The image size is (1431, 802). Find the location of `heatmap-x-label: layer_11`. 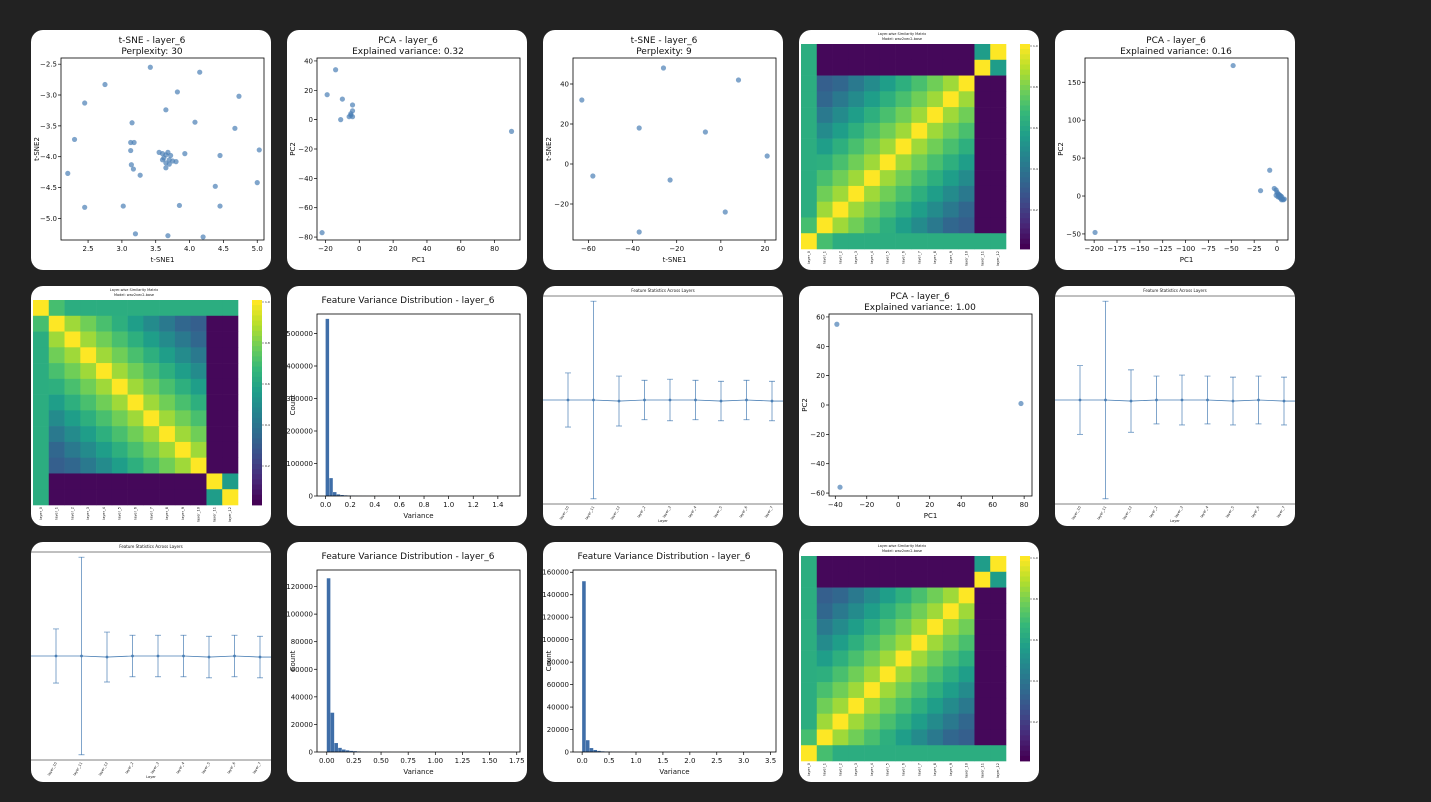

heatmap-x-label: layer_11 is located at coordinates (982, 258).